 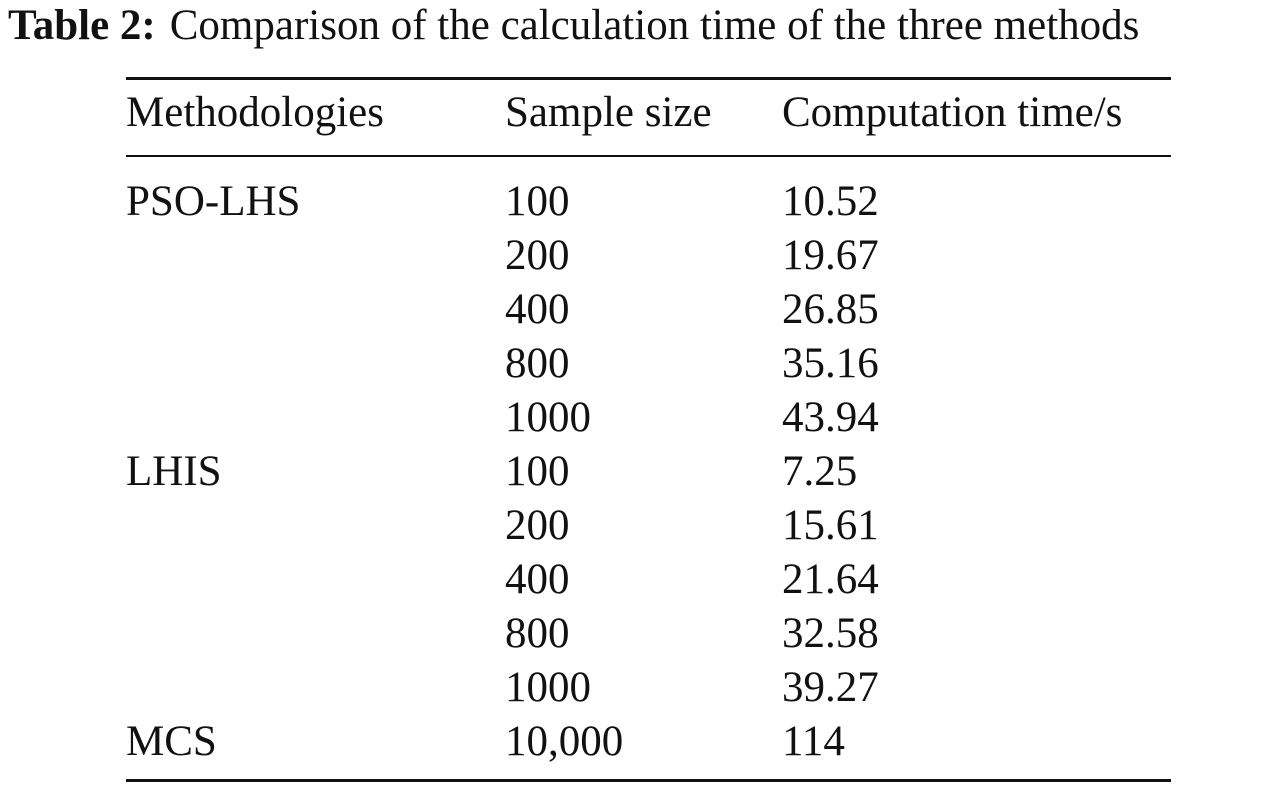 What do you see at coordinates (564, 741) in the screenshot?
I see `cell-sample-size: 10,000` at bounding box center [564, 741].